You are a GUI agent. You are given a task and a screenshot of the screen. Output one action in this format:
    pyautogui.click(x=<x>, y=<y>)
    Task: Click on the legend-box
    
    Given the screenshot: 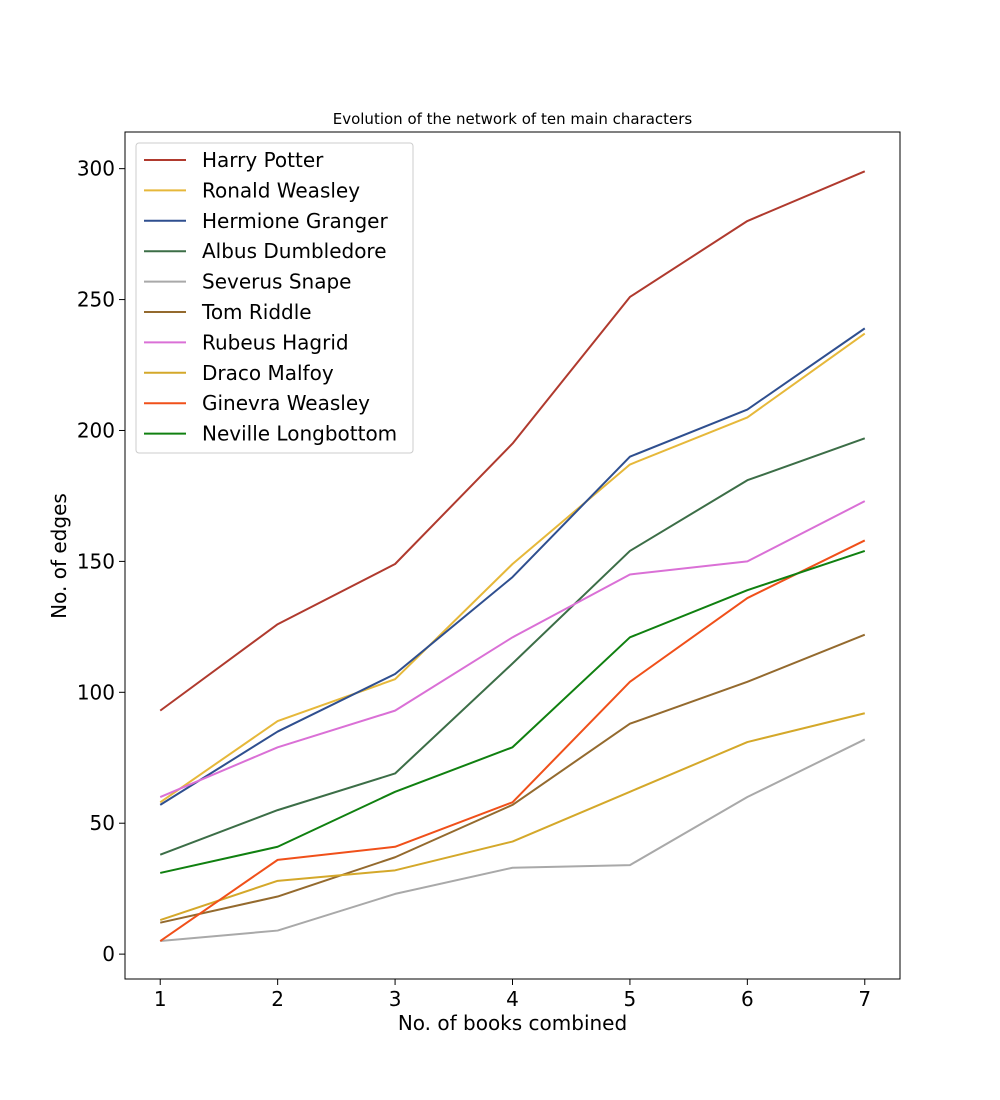 What is the action you would take?
    pyautogui.click(x=274, y=298)
    